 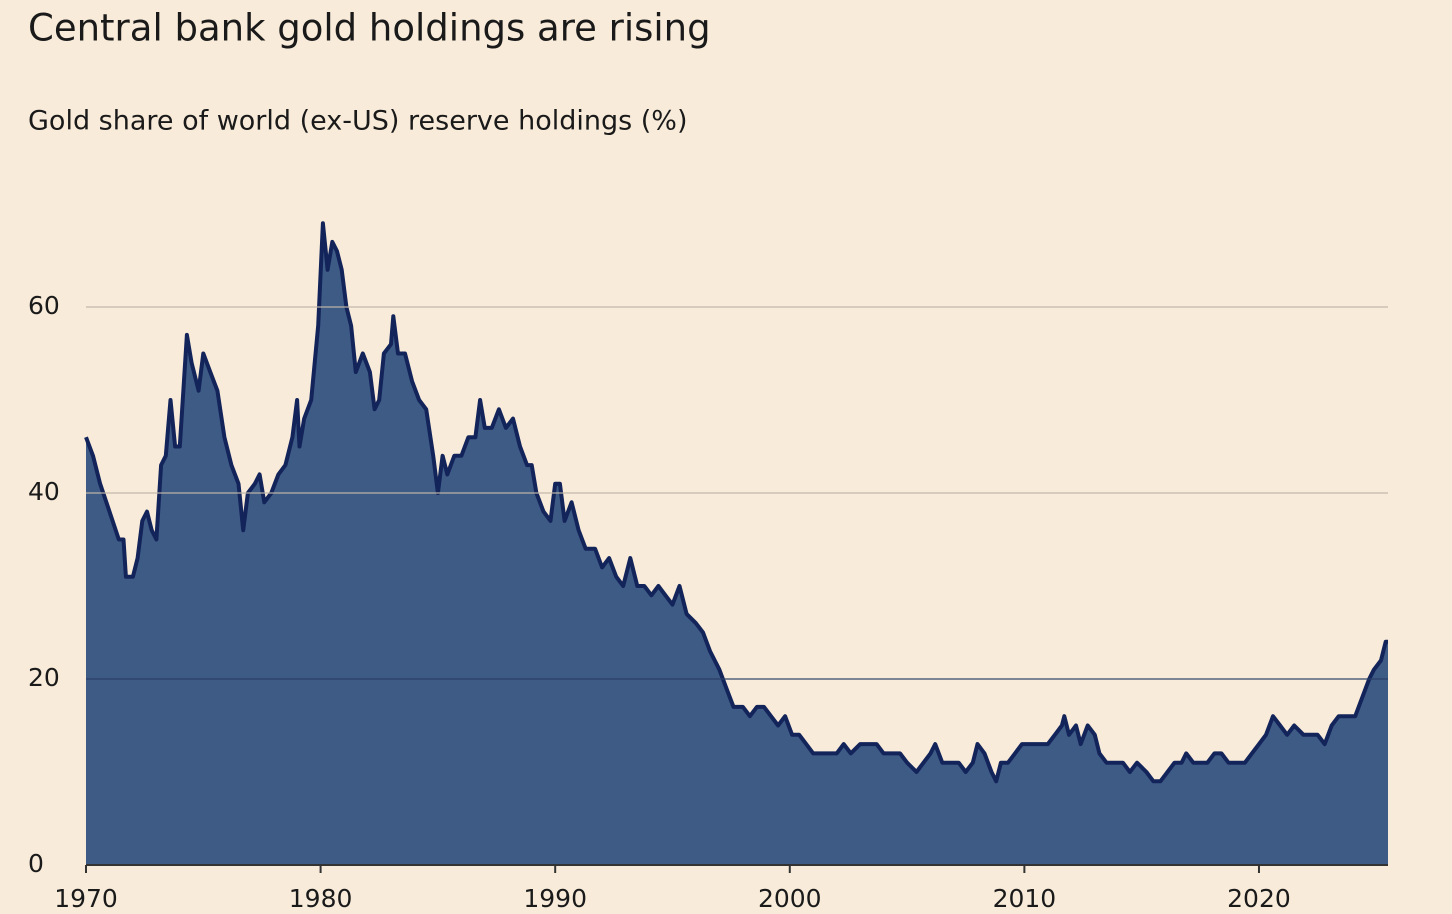 I want to click on x-tick-label: 2000, so click(x=790, y=898).